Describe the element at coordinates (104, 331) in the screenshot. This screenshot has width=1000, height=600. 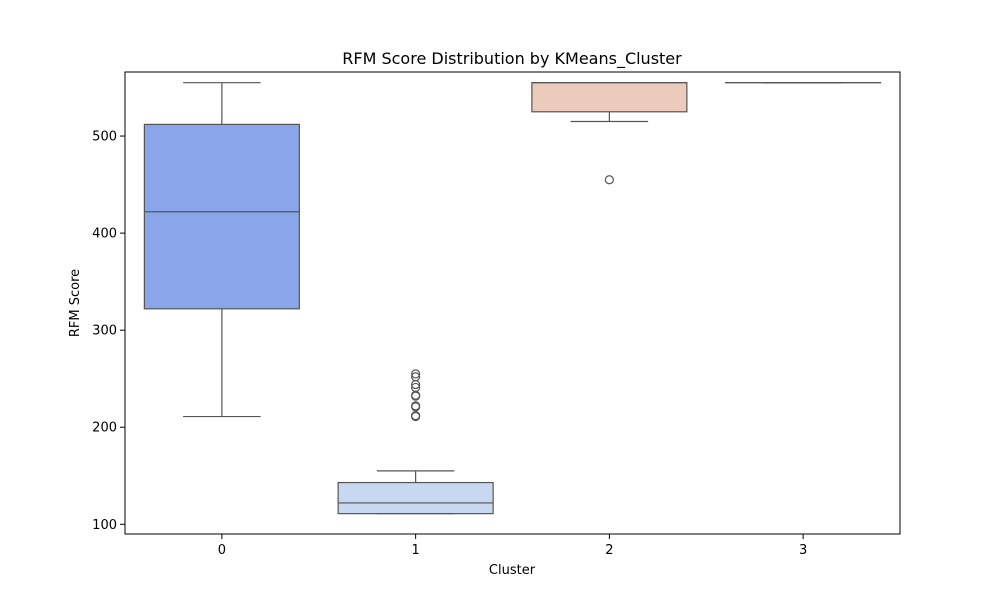
I see `y-tick-label: 300` at that location.